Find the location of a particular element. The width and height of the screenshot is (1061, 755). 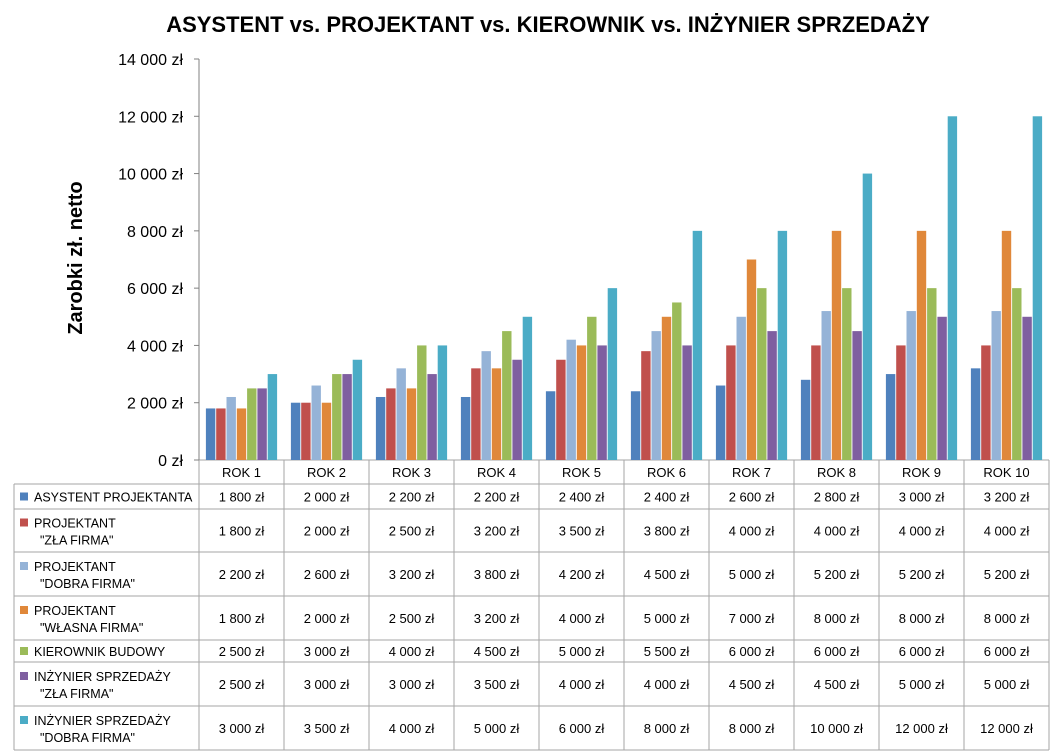

series-name: "DOBRA FIRMA" is located at coordinates (87, 584).